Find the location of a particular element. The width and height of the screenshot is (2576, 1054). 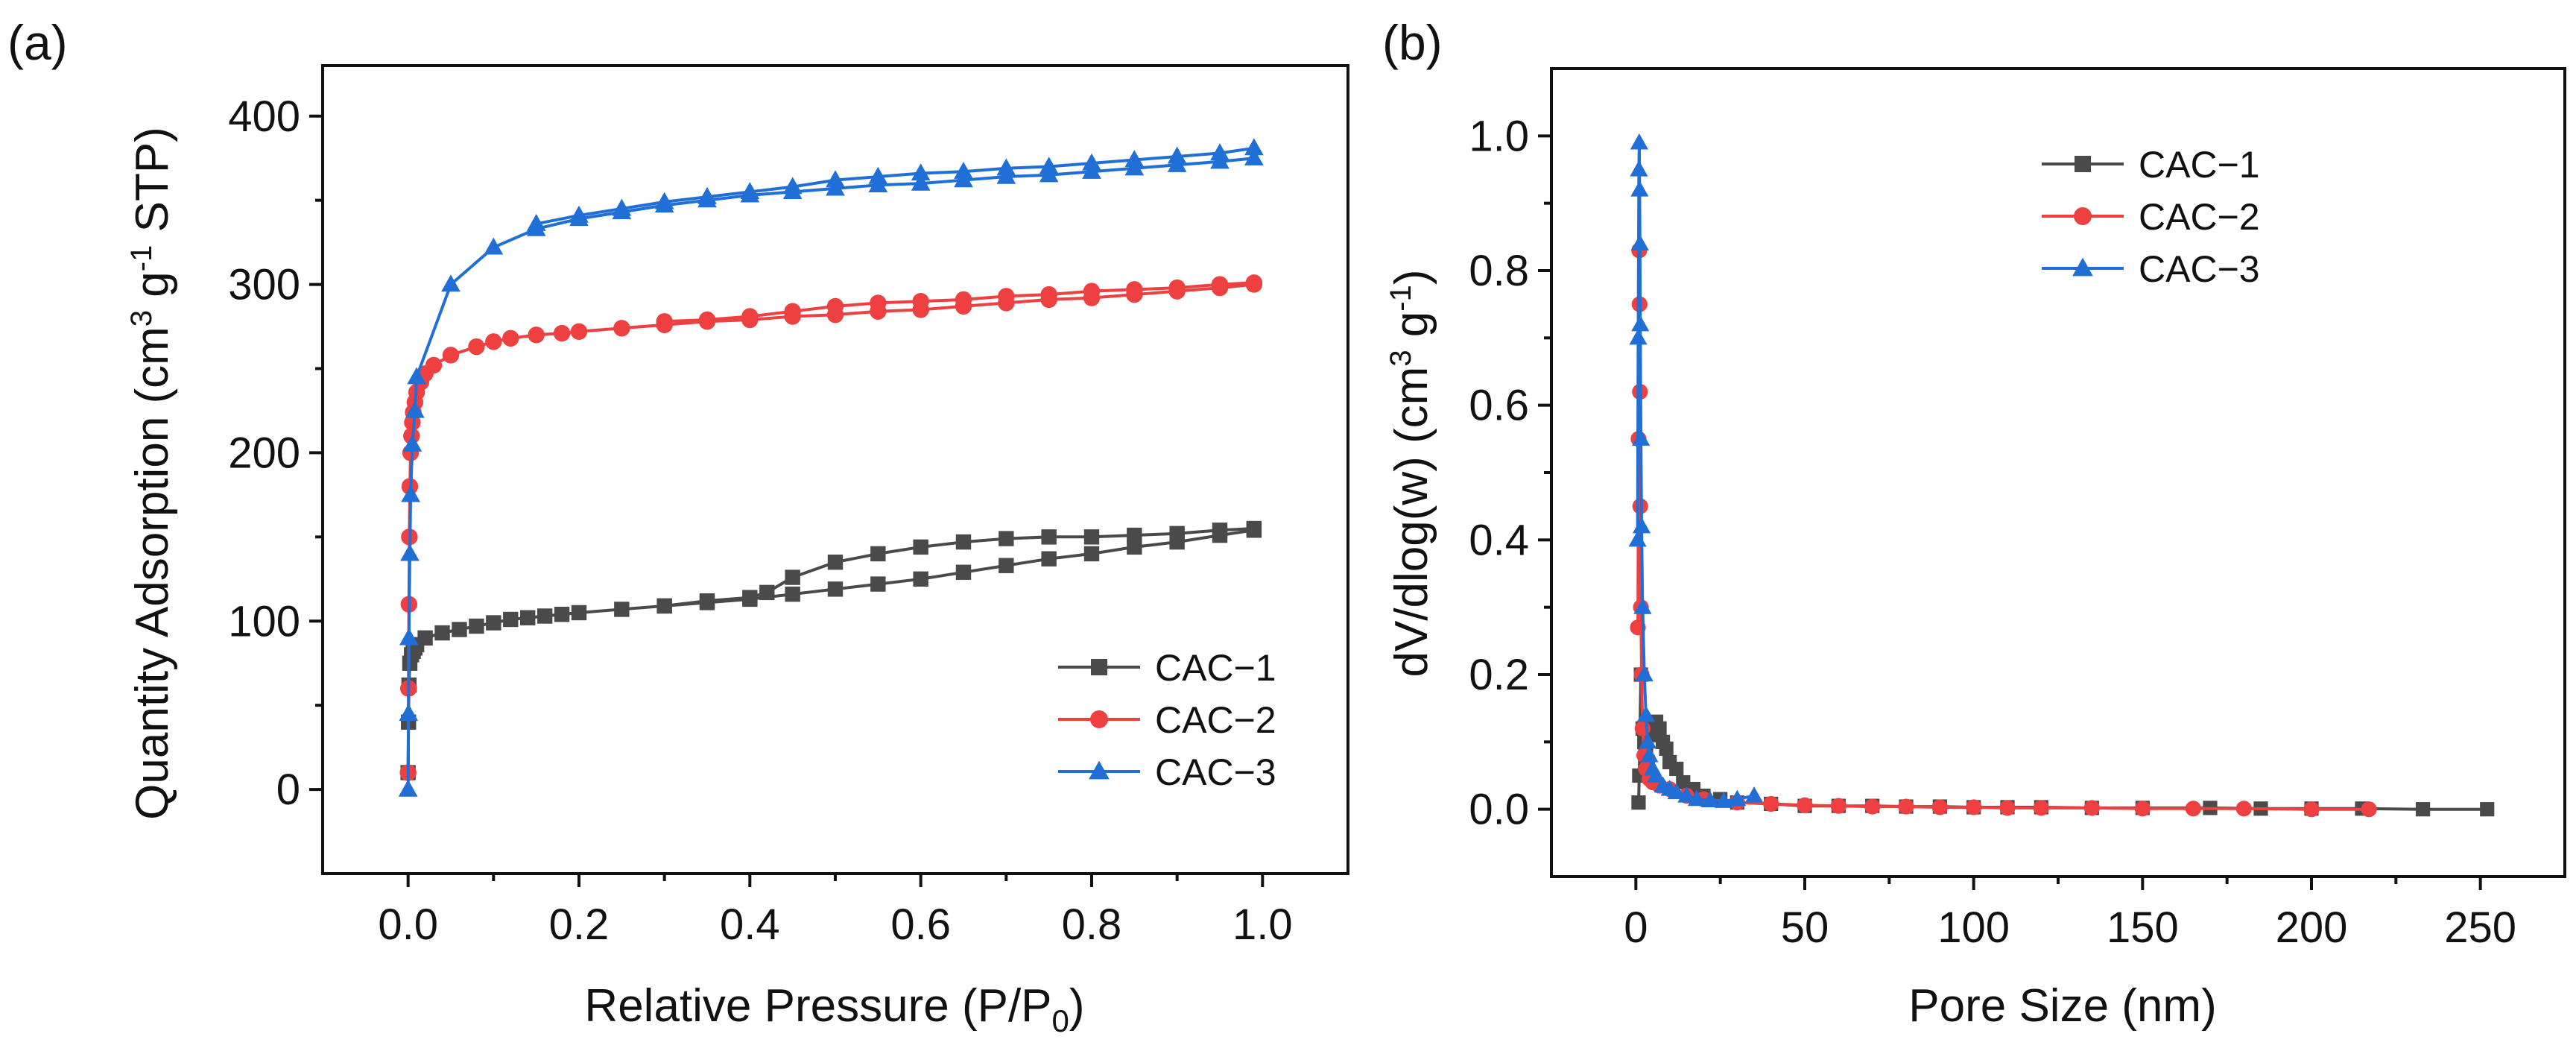

panel-a-x-axis-title: Relative Pressure (P/P0) is located at coordinates (834, 1009).